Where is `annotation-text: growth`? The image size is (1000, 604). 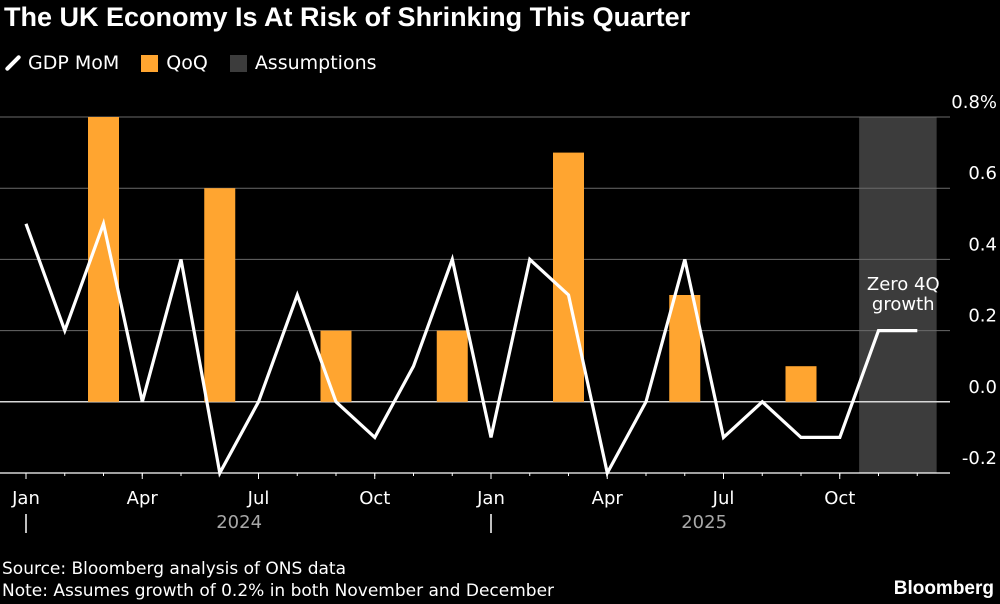 annotation-text: growth is located at coordinates (903, 304).